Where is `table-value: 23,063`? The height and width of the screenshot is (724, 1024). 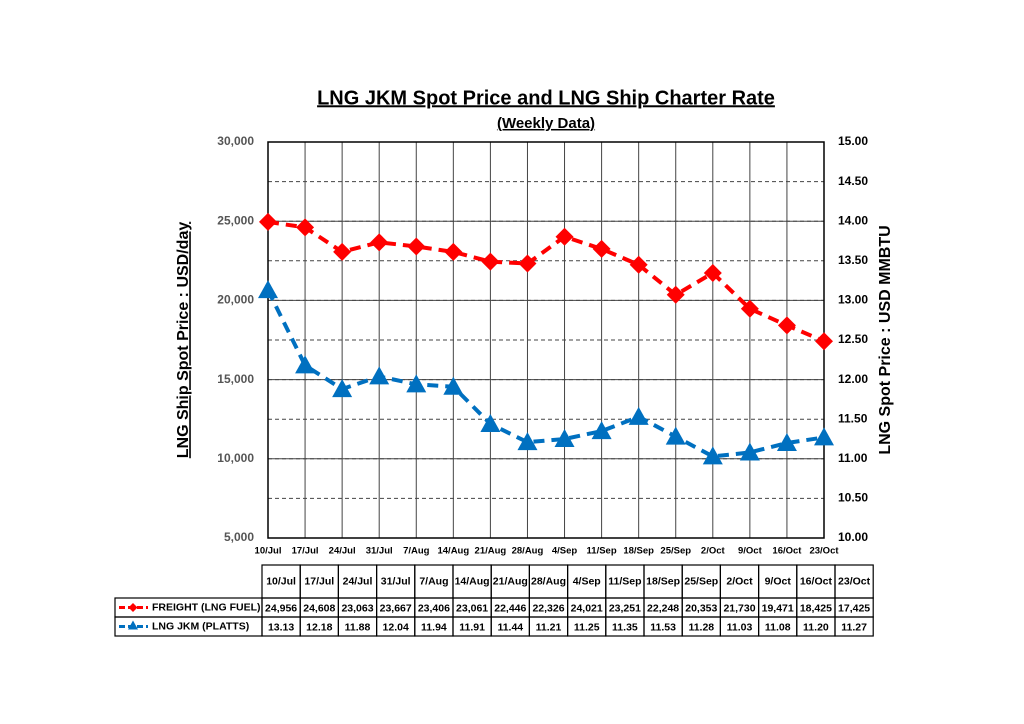
table-value: 23,063 is located at coordinates (357, 608).